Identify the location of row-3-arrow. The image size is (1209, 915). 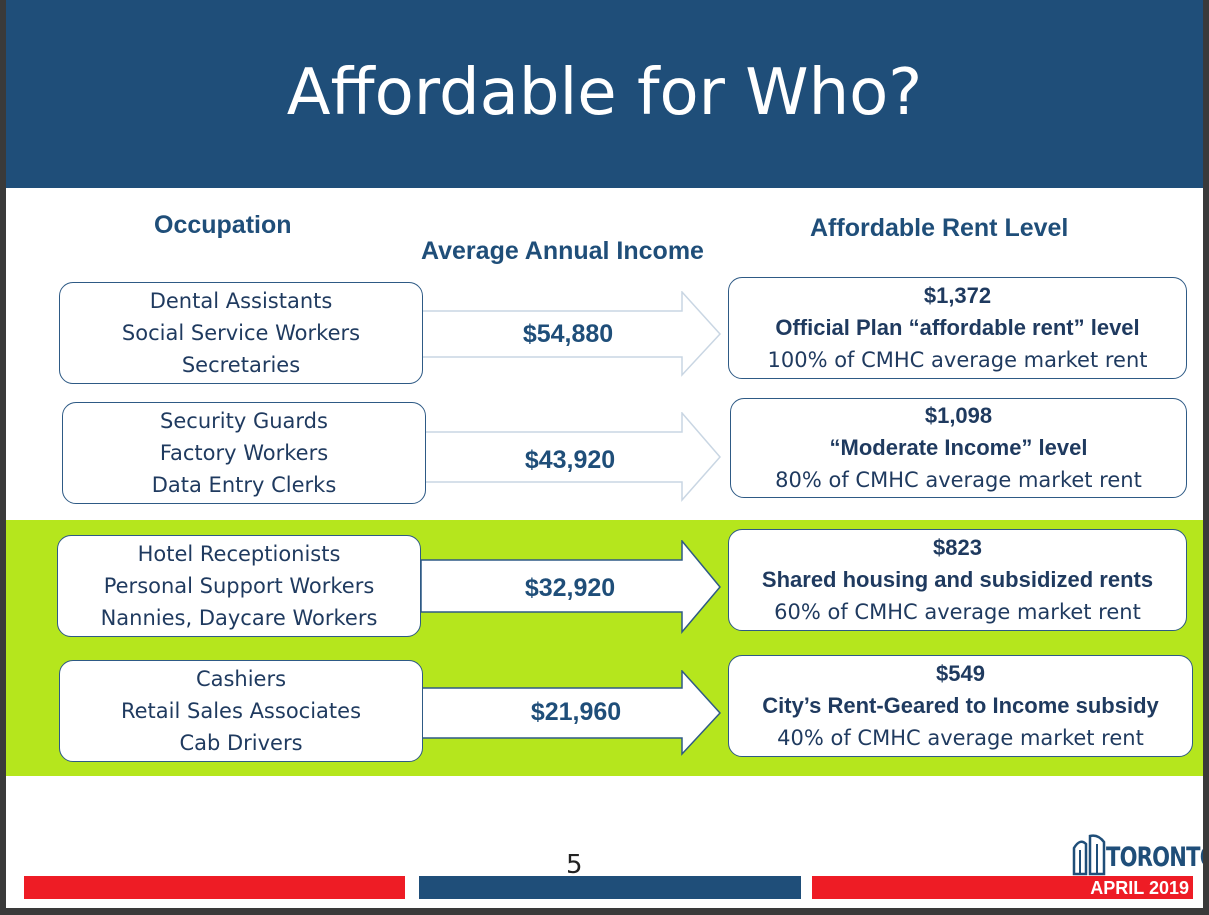
(570, 587).